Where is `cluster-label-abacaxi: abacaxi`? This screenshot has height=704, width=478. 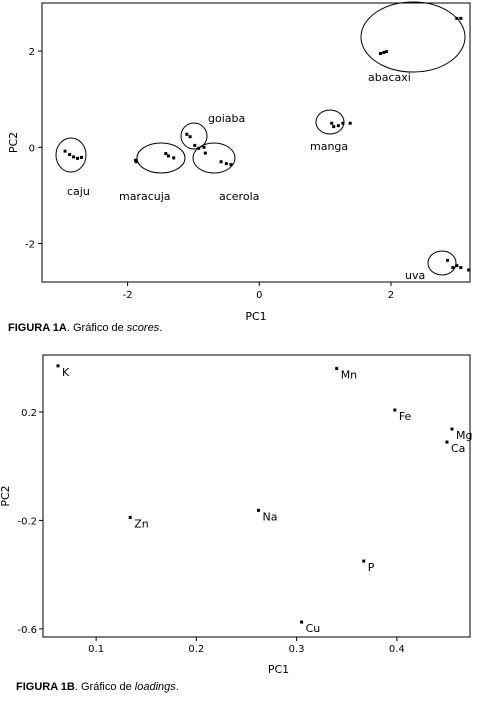
cluster-label-abacaxi: abacaxi is located at coordinates (389, 77).